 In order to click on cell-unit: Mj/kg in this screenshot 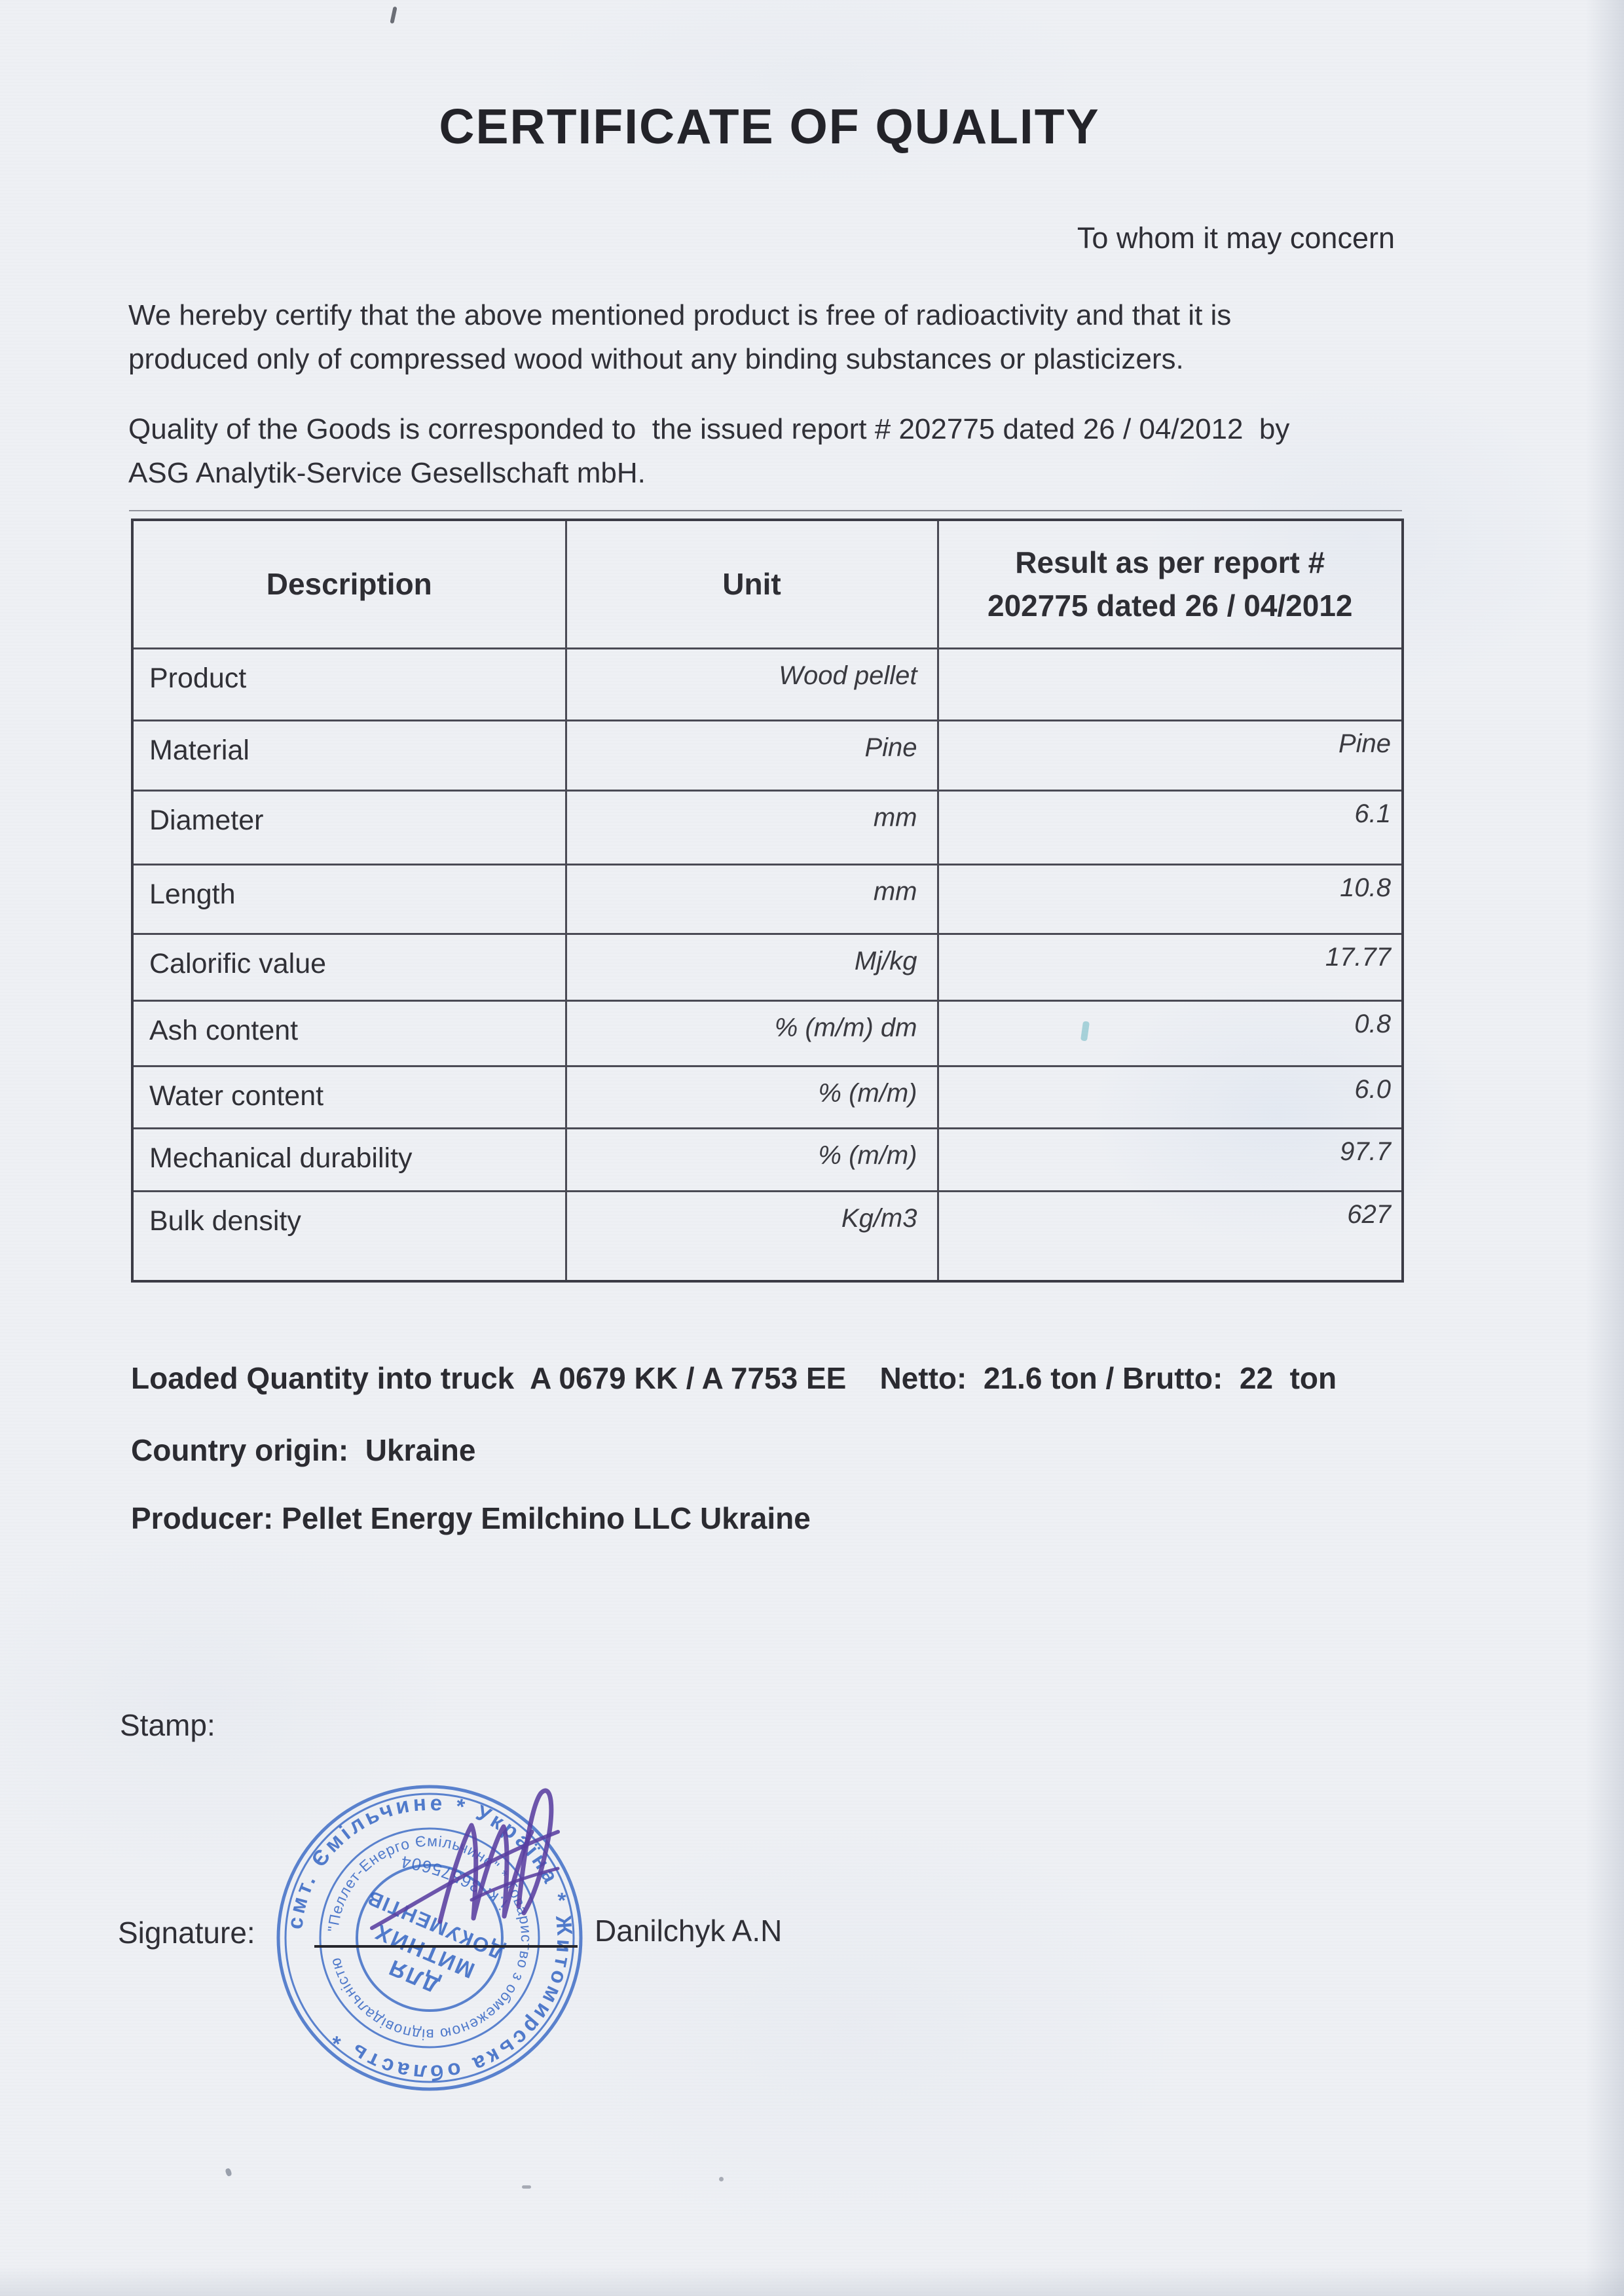, I will do `click(751, 967)`.